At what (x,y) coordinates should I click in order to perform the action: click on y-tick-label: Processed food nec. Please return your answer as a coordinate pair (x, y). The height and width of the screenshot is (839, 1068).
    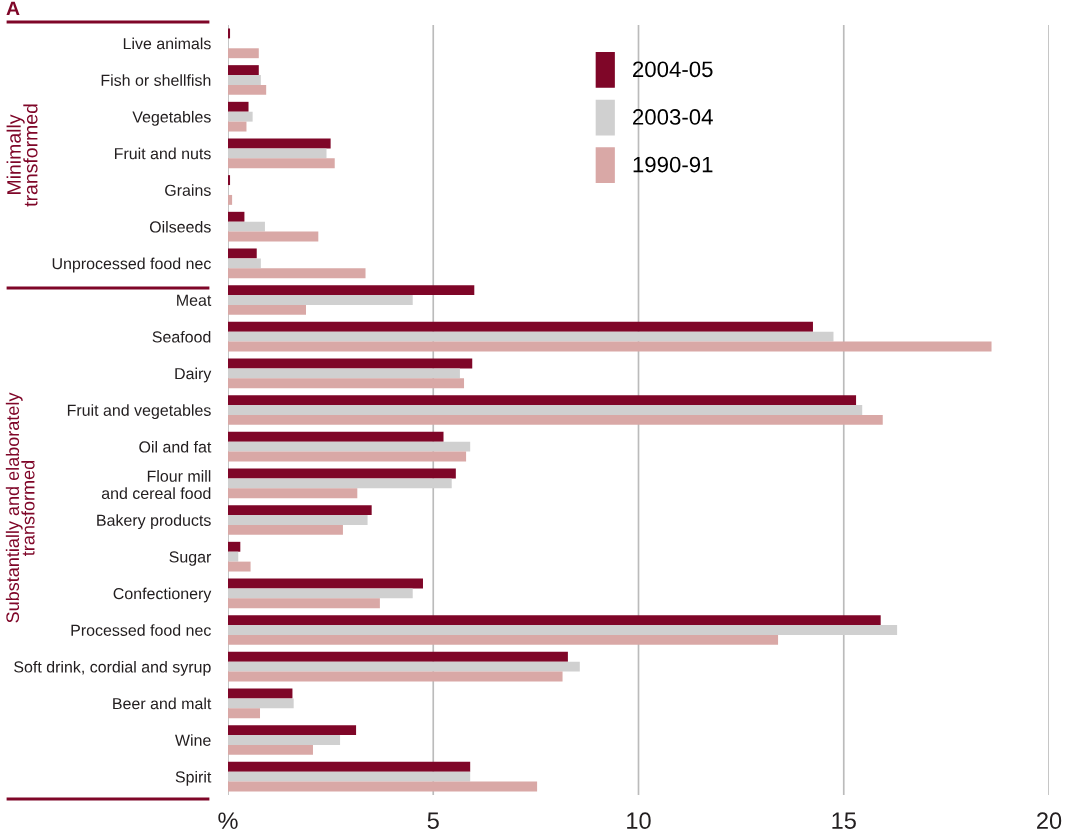
    Looking at the image, I should click on (141, 630).